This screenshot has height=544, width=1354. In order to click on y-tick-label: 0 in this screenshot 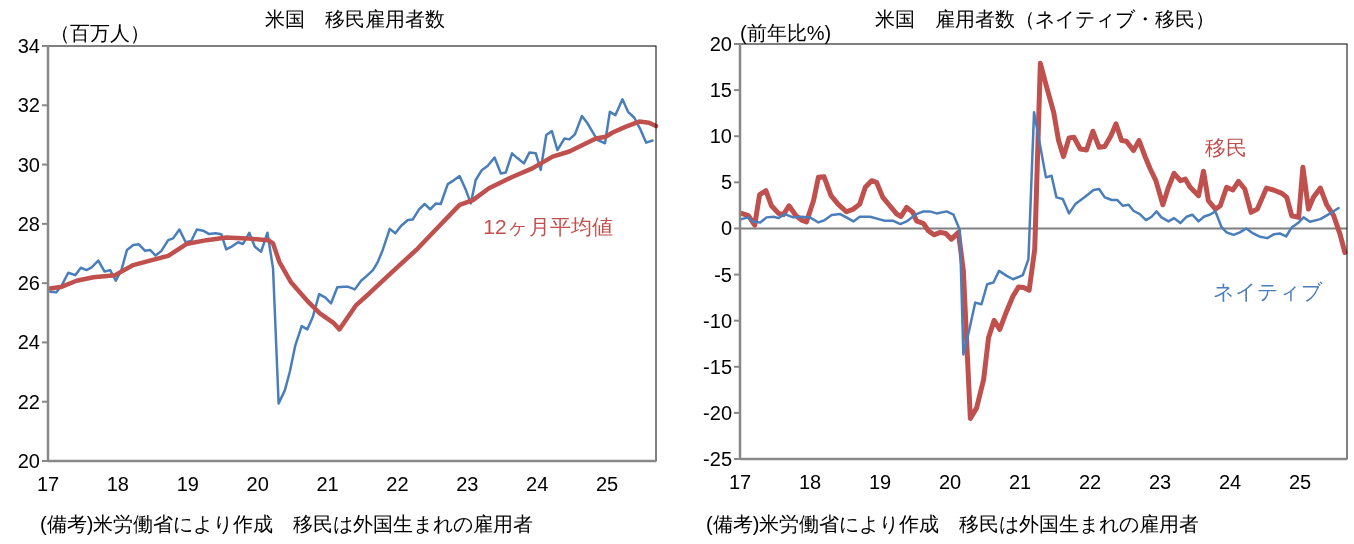, I will do `click(726, 228)`.